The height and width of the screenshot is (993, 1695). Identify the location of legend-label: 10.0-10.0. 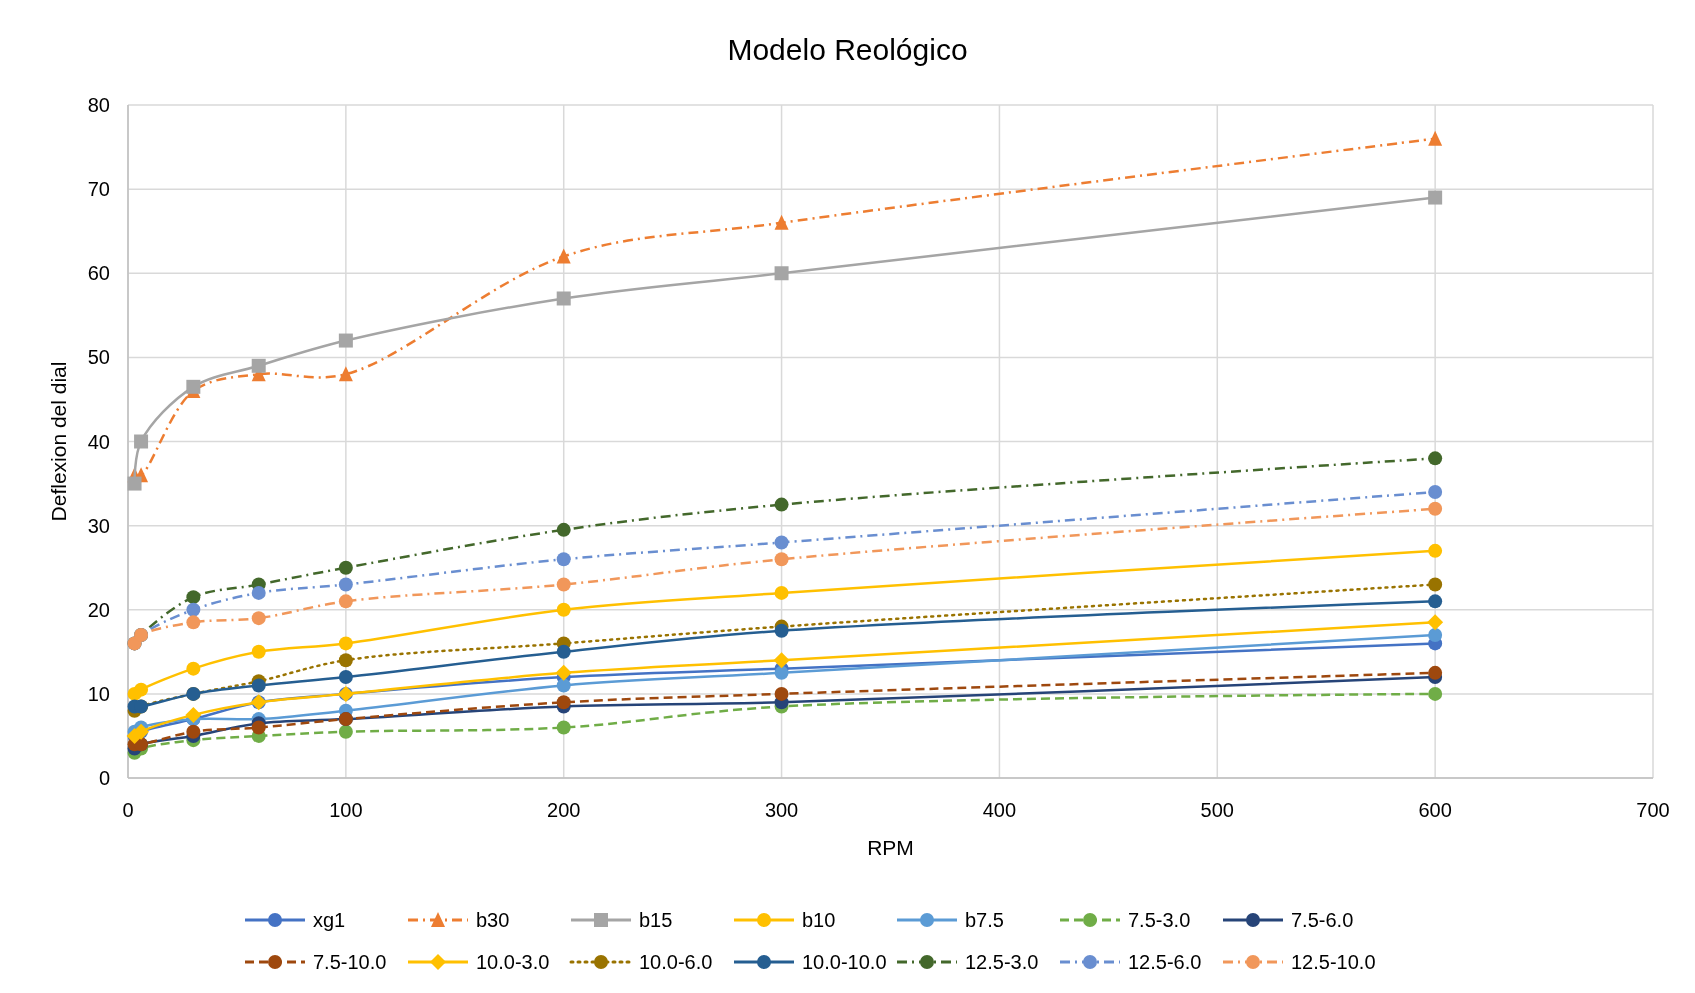
(844, 962).